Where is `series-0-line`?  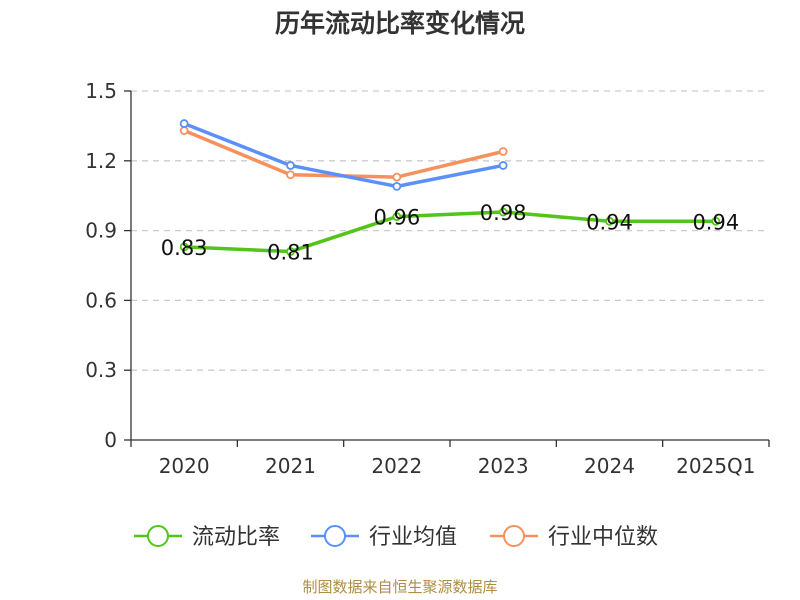
series-0-line is located at coordinates (450, 232).